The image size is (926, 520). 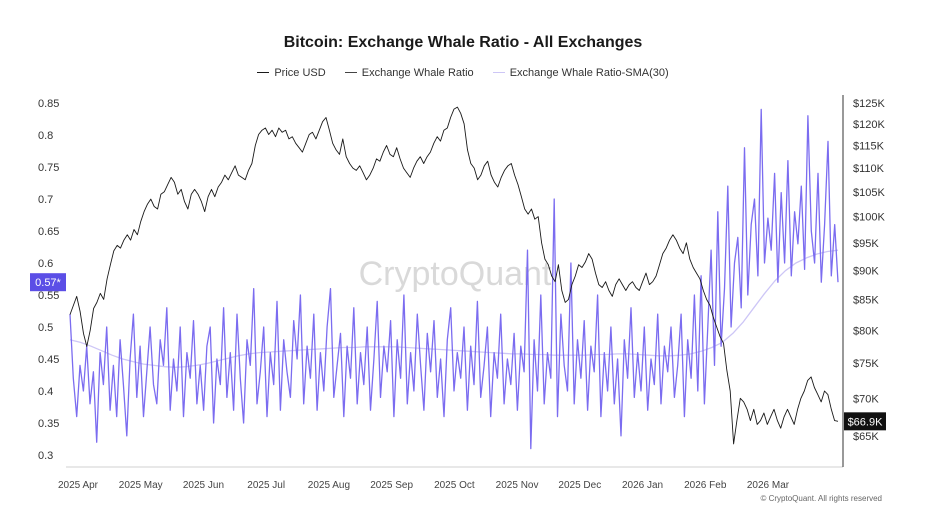 I want to click on left-tick-label: 0.7, so click(x=45, y=200).